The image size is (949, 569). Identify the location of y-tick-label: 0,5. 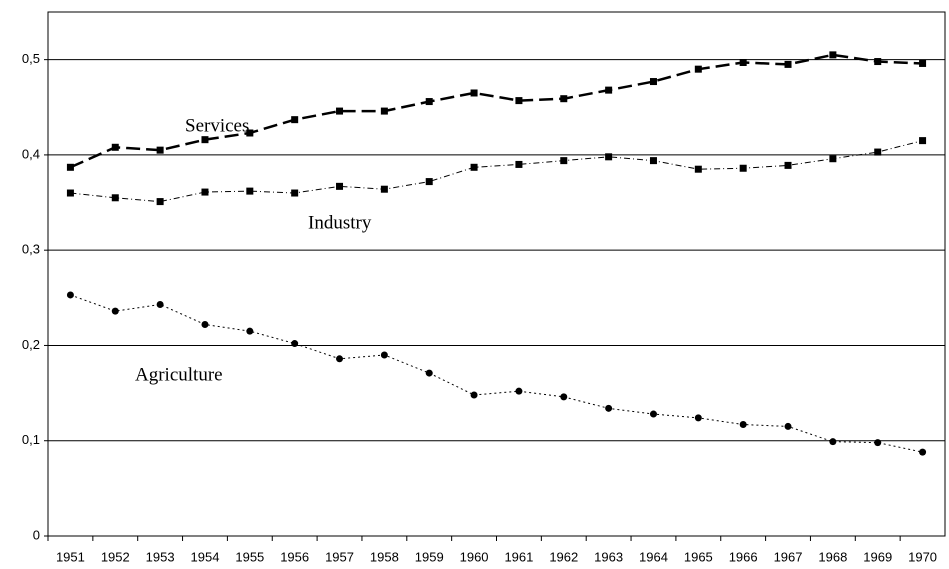
(31, 58).